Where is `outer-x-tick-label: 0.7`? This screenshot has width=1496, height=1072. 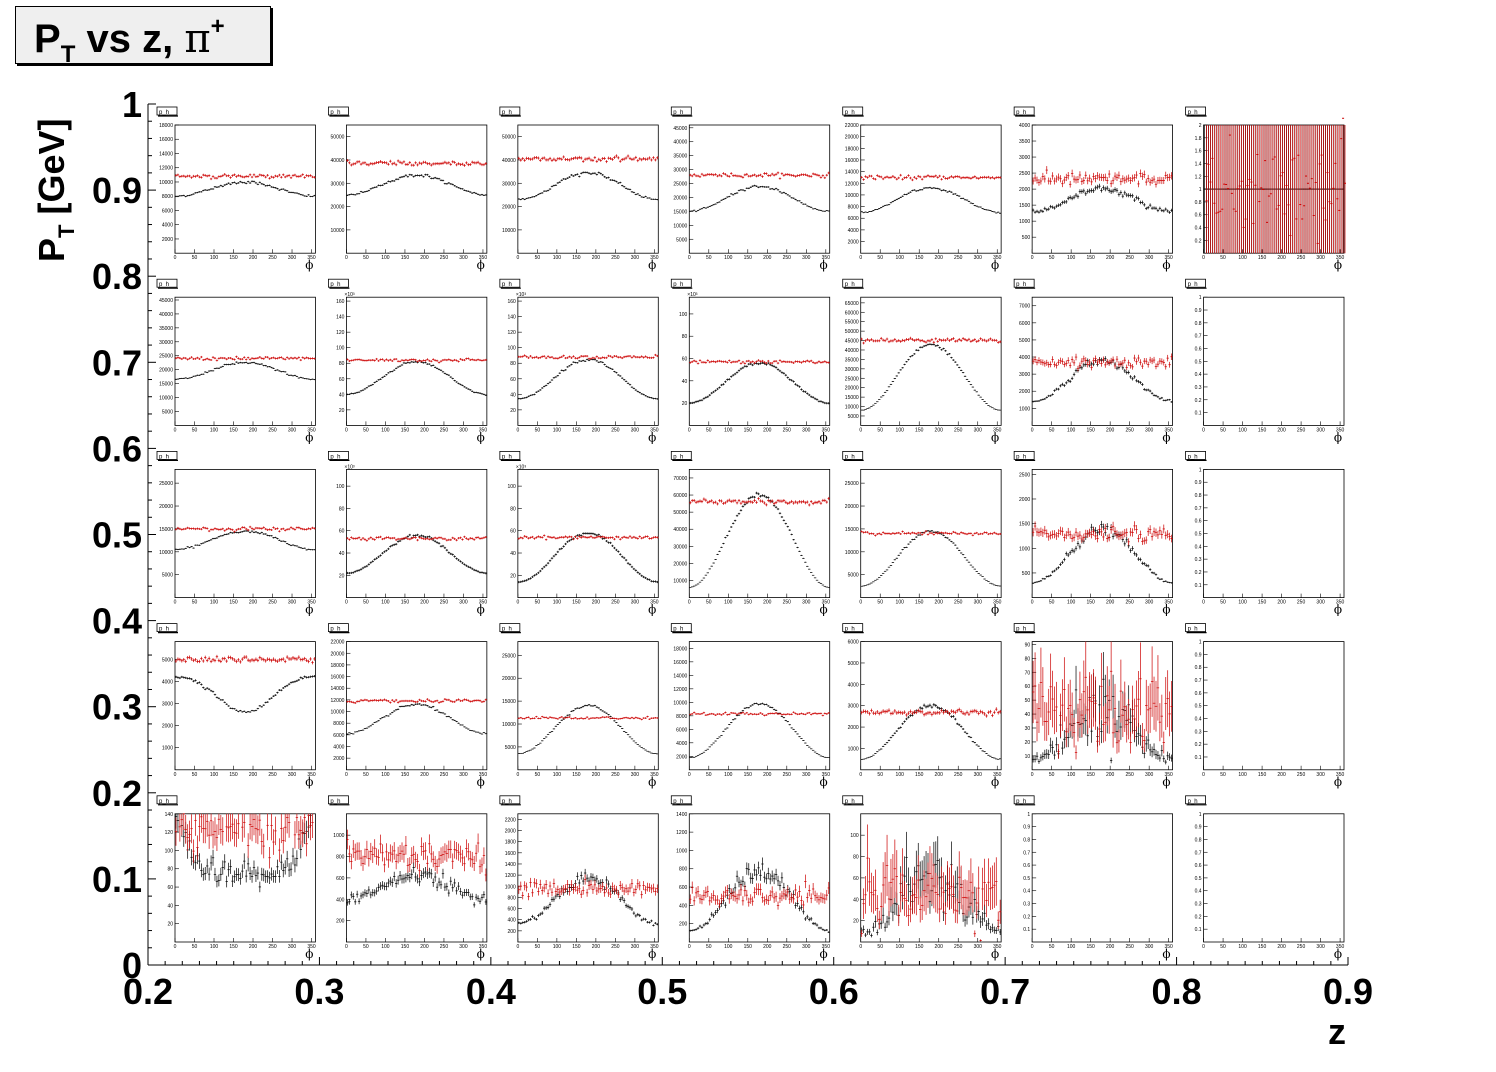 outer-x-tick-label: 0.7 is located at coordinates (1005, 991).